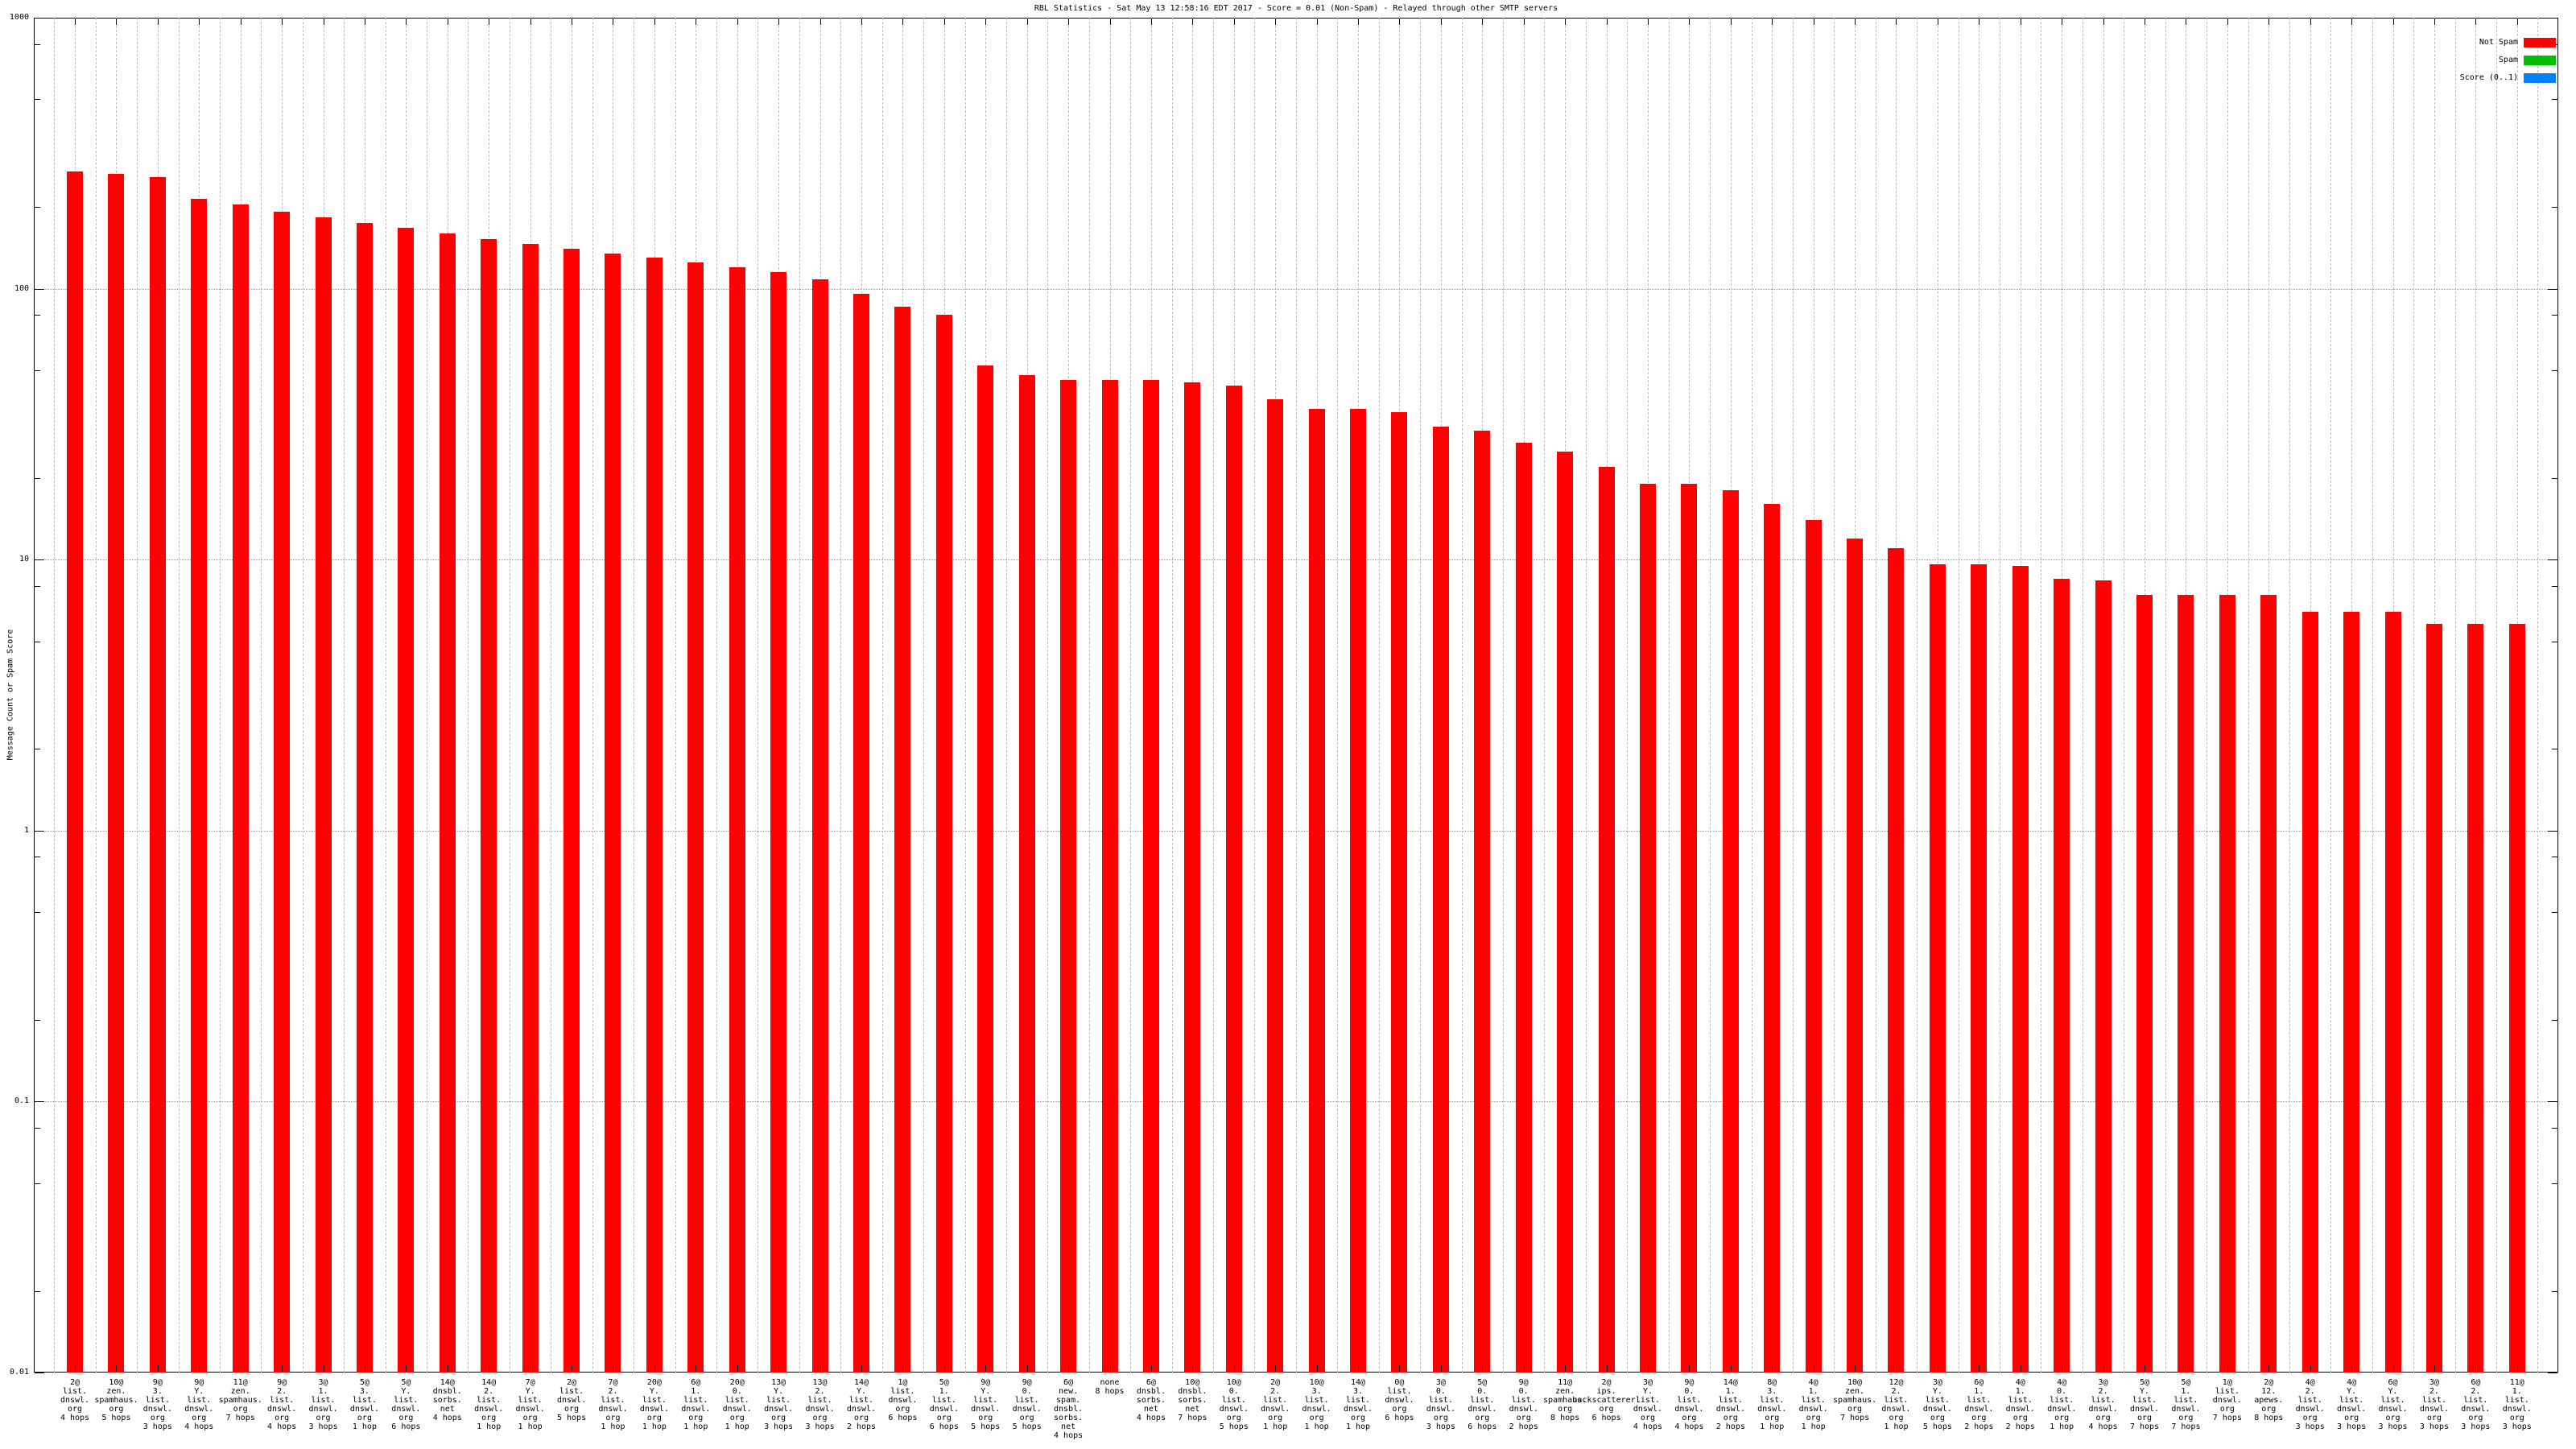 The height and width of the screenshot is (1449, 2576). Describe the element at coordinates (19, 1372) in the screenshot. I see `y-tick-label: 0.01` at that location.